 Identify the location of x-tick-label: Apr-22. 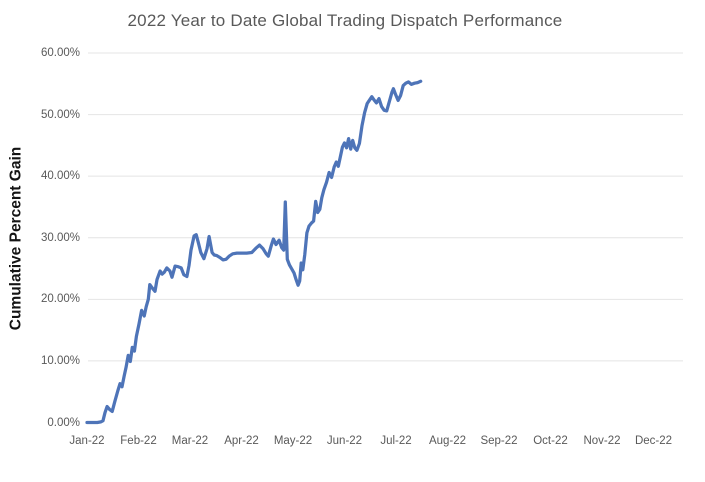
(241, 441).